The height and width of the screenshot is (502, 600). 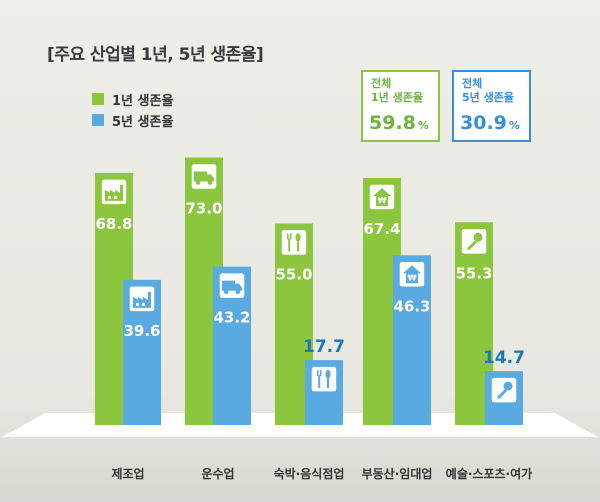 What do you see at coordinates (127, 474) in the screenshot?
I see `category-label: 제조업` at bounding box center [127, 474].